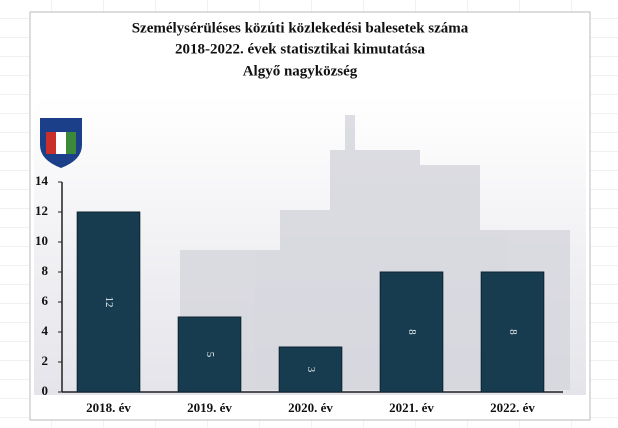  I want to click on y-tick-label: 6, so click(45, 300).